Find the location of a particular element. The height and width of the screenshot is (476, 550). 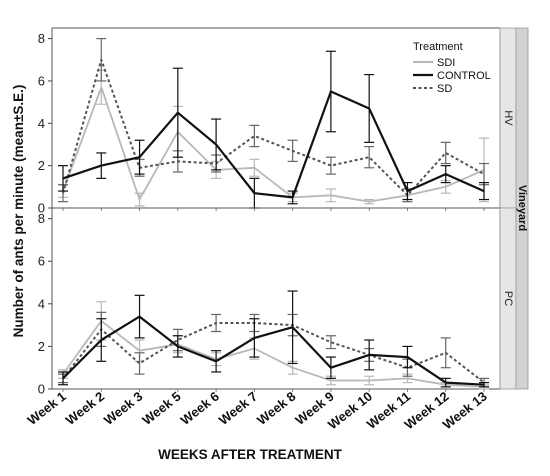

series-sdi is located at coordinates (273, 345).